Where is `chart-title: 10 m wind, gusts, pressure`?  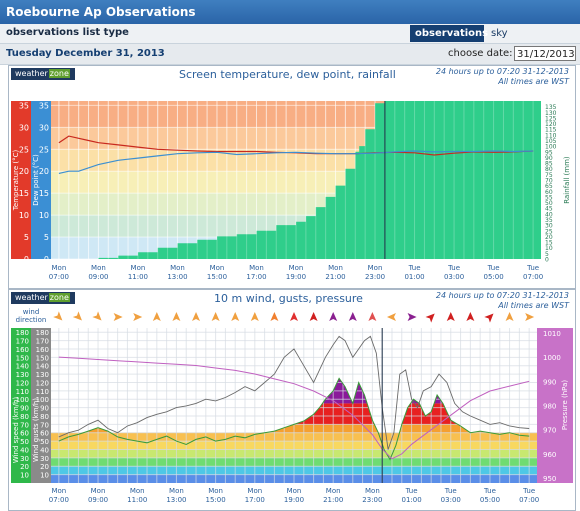
chart-title: 10 m wind, gusts, pressure is located at coordinates (288, 298).